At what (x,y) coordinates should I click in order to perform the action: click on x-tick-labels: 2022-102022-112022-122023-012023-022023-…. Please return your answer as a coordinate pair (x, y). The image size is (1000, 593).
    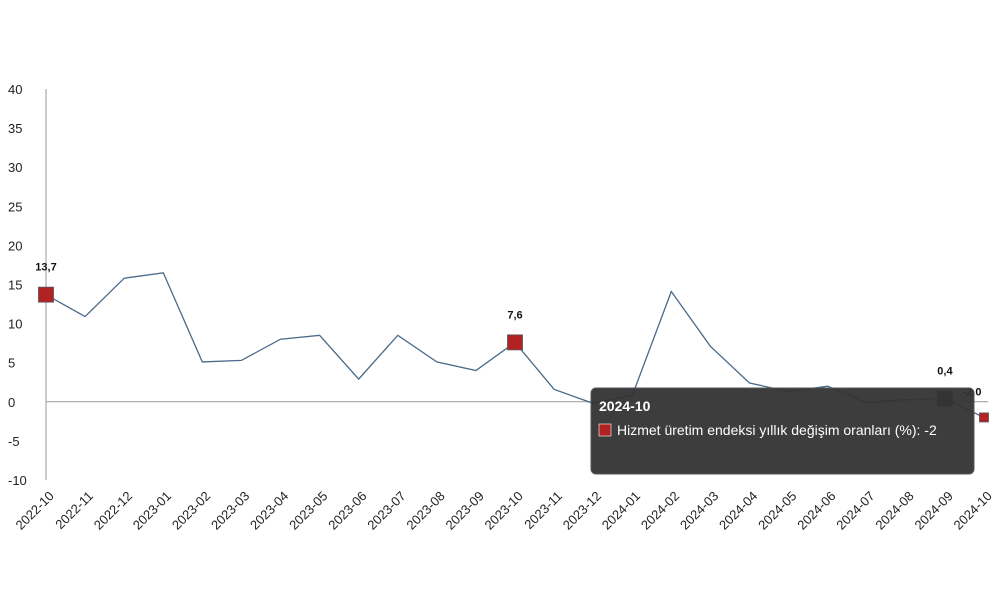
    Looking at the image, I should click on (504, 510).